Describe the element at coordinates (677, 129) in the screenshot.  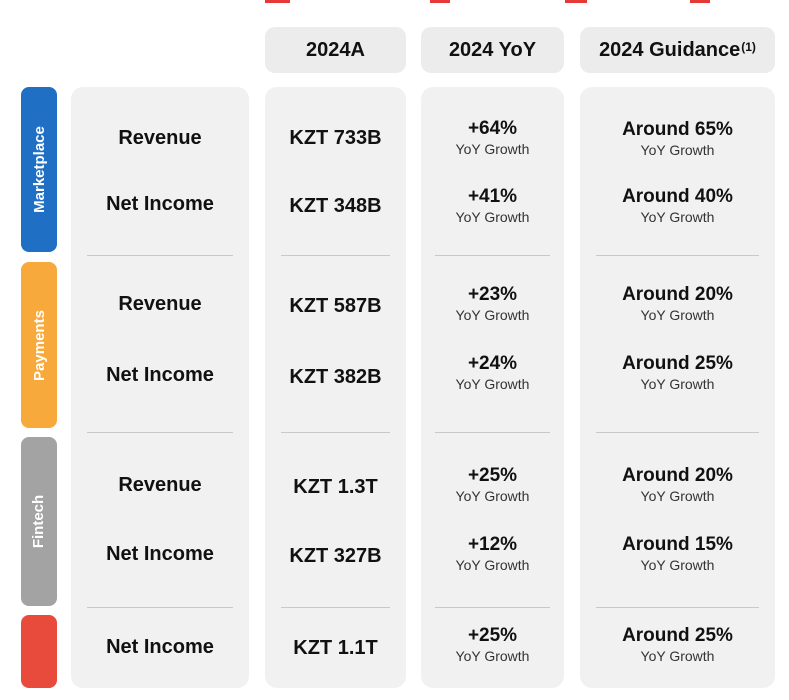
I see `guidance-value: Around 65%` at that location.